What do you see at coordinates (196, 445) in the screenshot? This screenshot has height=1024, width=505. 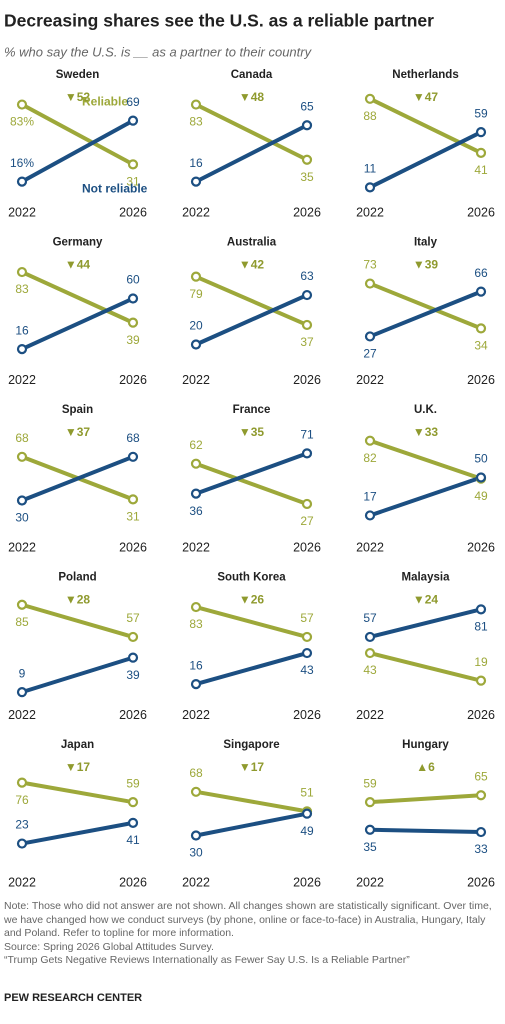 I see `value-label: 62` at bounding box center [196, 445].